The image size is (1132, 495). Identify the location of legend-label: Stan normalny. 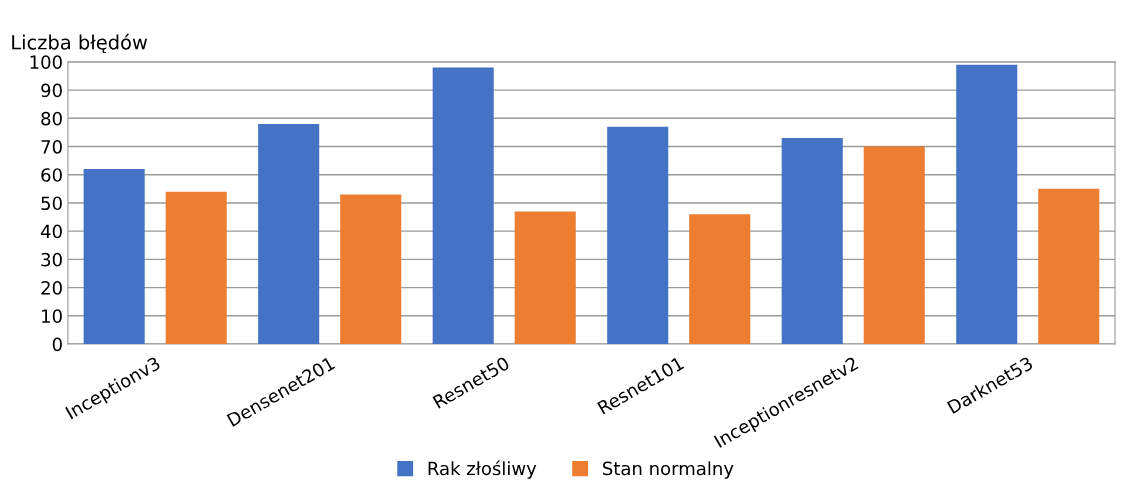
(668, 470).